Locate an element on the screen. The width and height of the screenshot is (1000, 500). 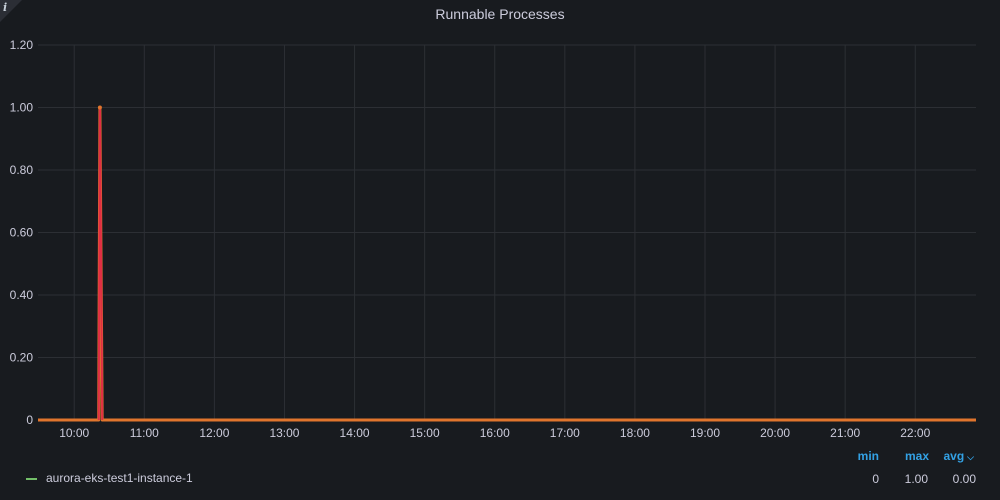
legend-header-min: min is located at coordinates (868, 456).